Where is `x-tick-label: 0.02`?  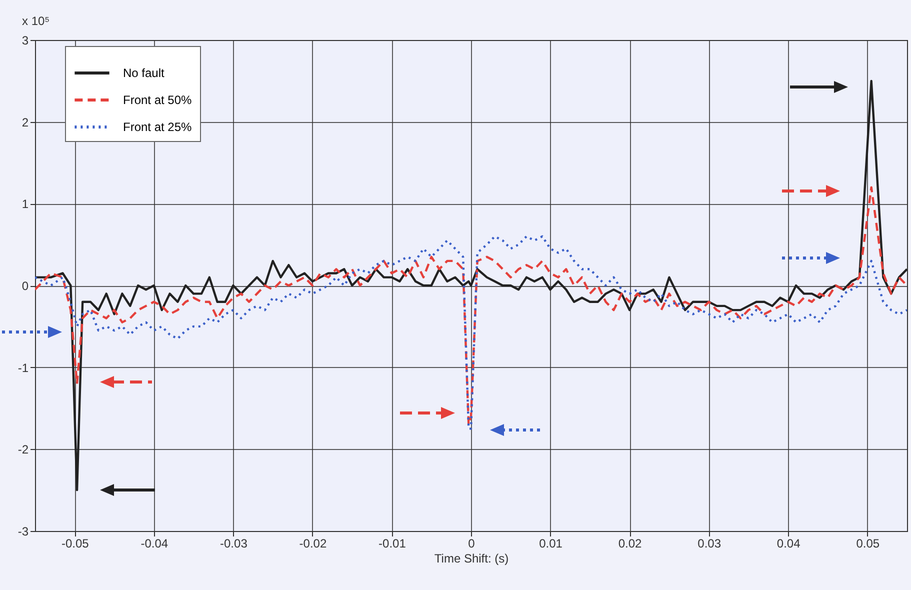
x-tick-label: 0.02 is located at coordinates (630, 543).